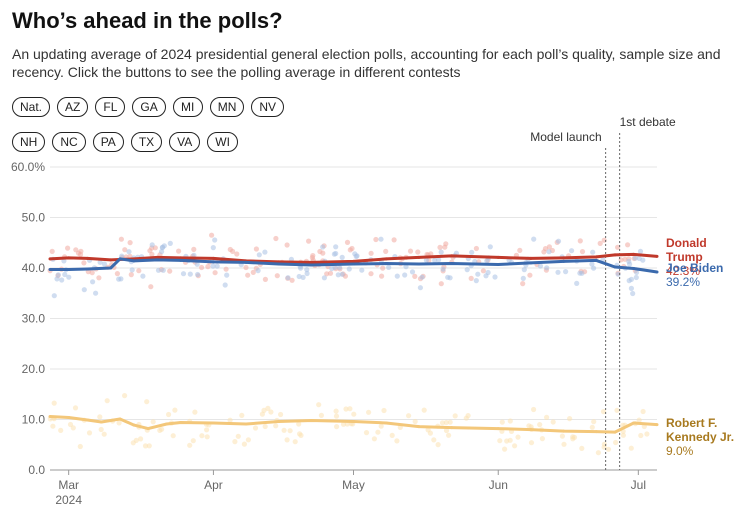 This screenshot has height=509, width=751. Describe the element at coordinates (680, 451) in the screenshot. I see `series-value-label: 9.0%` at that location.